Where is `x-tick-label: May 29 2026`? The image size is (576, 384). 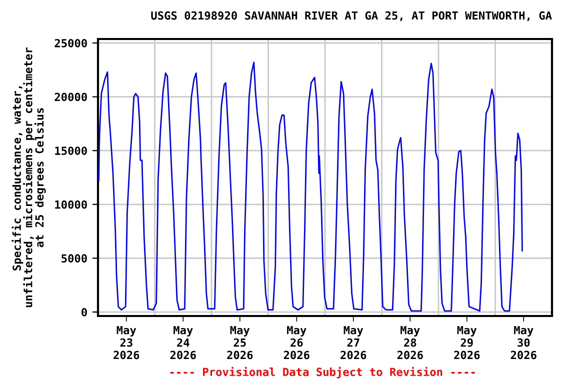 x-tick-label: May 29 2026 is located at coordinates (467, 343).